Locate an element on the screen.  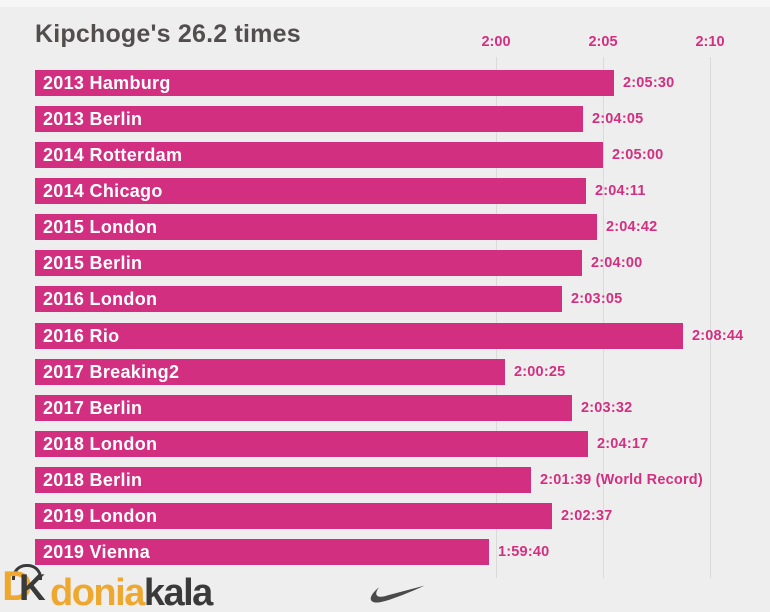
time-label: 2:03:32 is located at coordinates (606, 408).